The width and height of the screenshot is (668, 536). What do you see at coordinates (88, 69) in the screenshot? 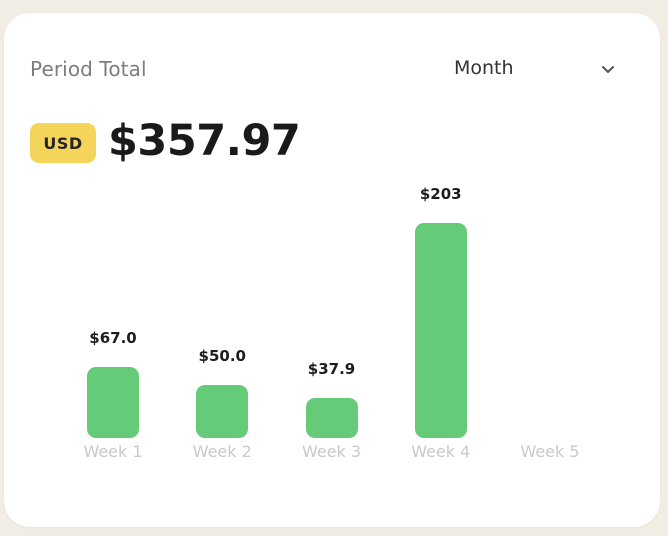
I see `period-total-label: Period Total` at bounding box center [88, 69].